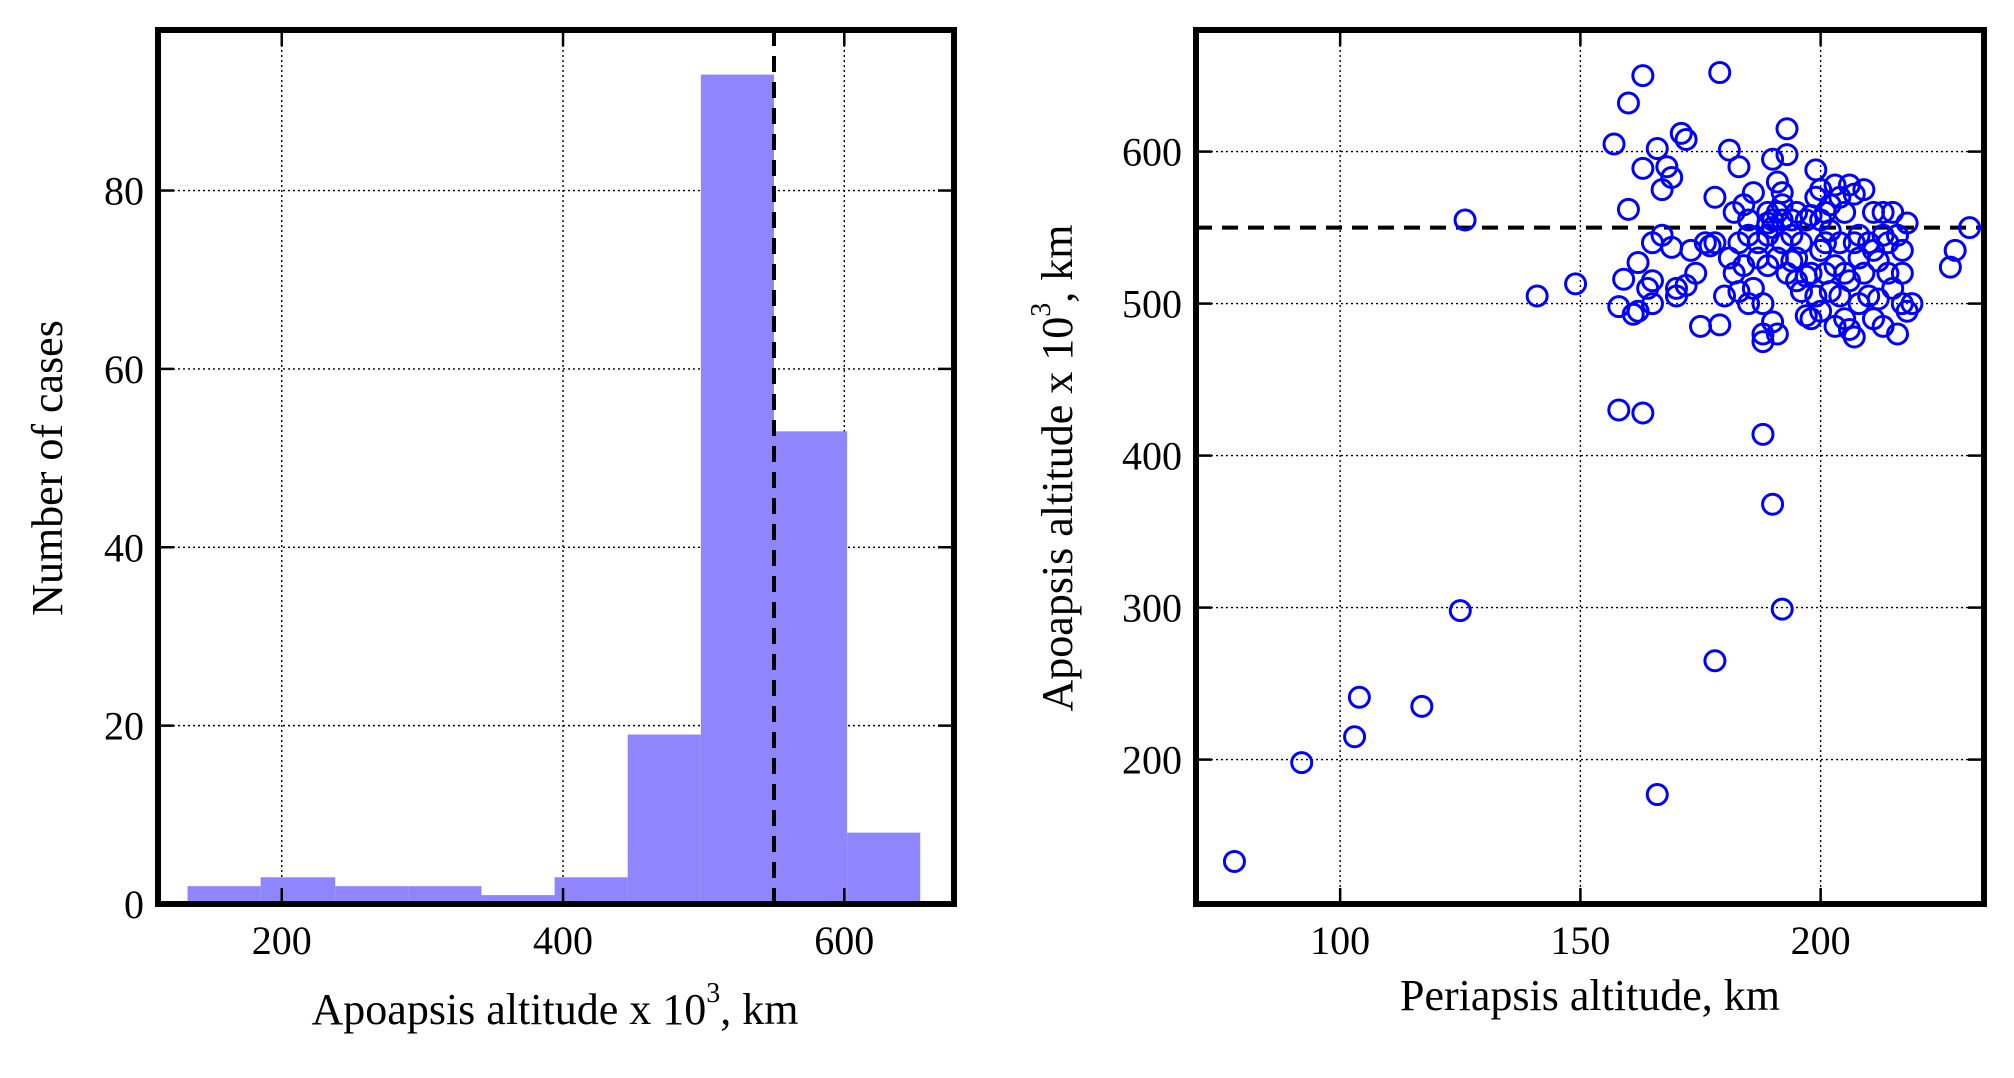  I want to click on scatter-x-tick-label: 200, so click(1821, 940).